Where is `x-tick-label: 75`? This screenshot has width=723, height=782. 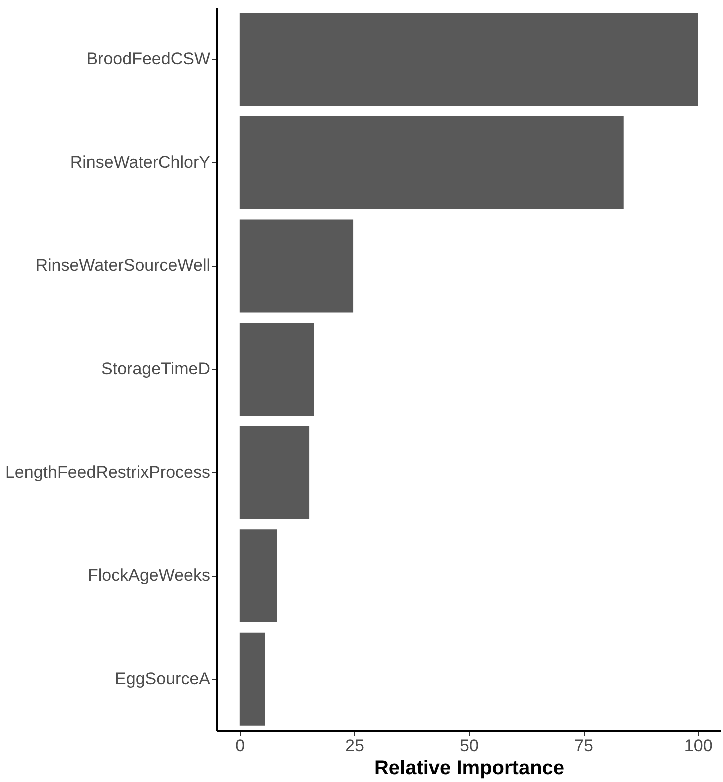
x-tick-label: 75 is located at coordinates (584, 746).